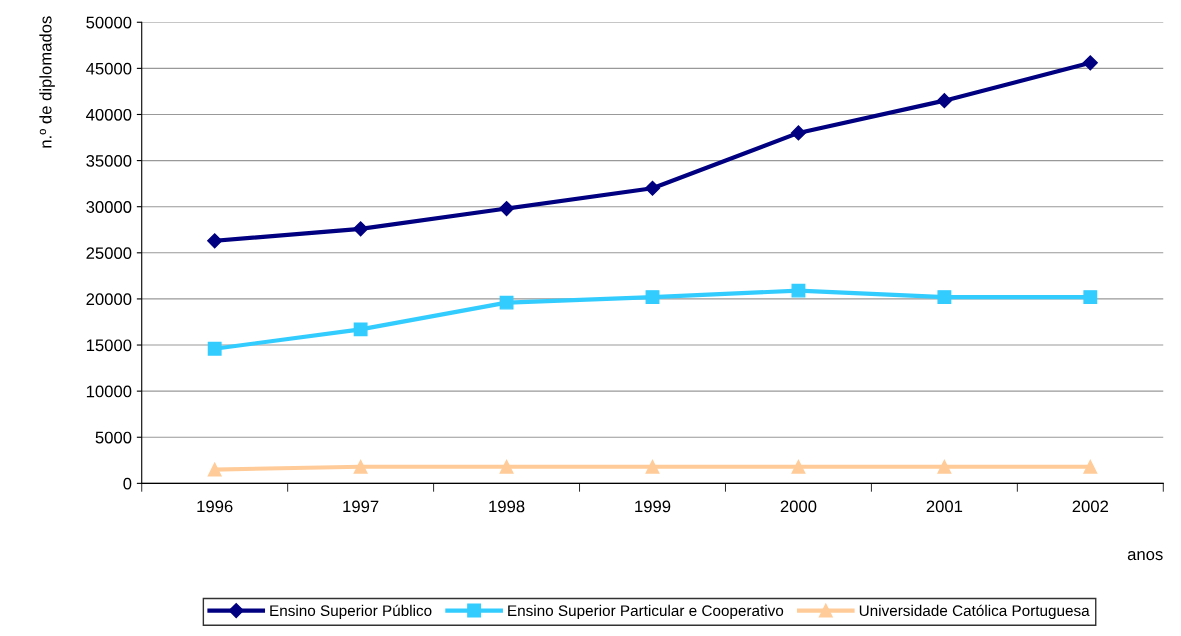 The width and height of the screenshot is (1181, 636). Describe the element at coordinates (47, 82) in the screenshot. I see `y-axis-title: n.º de diplomados` at that location.